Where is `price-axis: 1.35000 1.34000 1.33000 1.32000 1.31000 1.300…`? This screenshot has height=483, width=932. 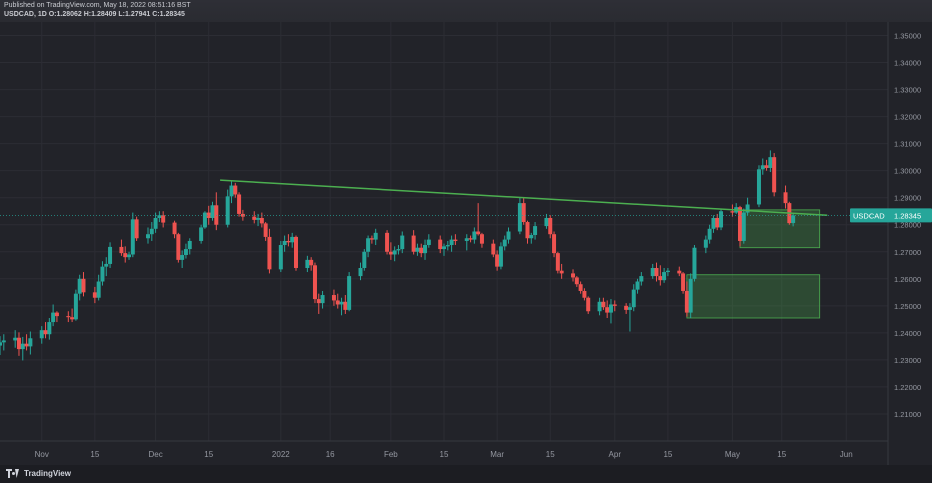
price-axis: 1.35000 1.34000 1.33000 1.32000 1.31000 1.300… is located at coordinates (910, 243).